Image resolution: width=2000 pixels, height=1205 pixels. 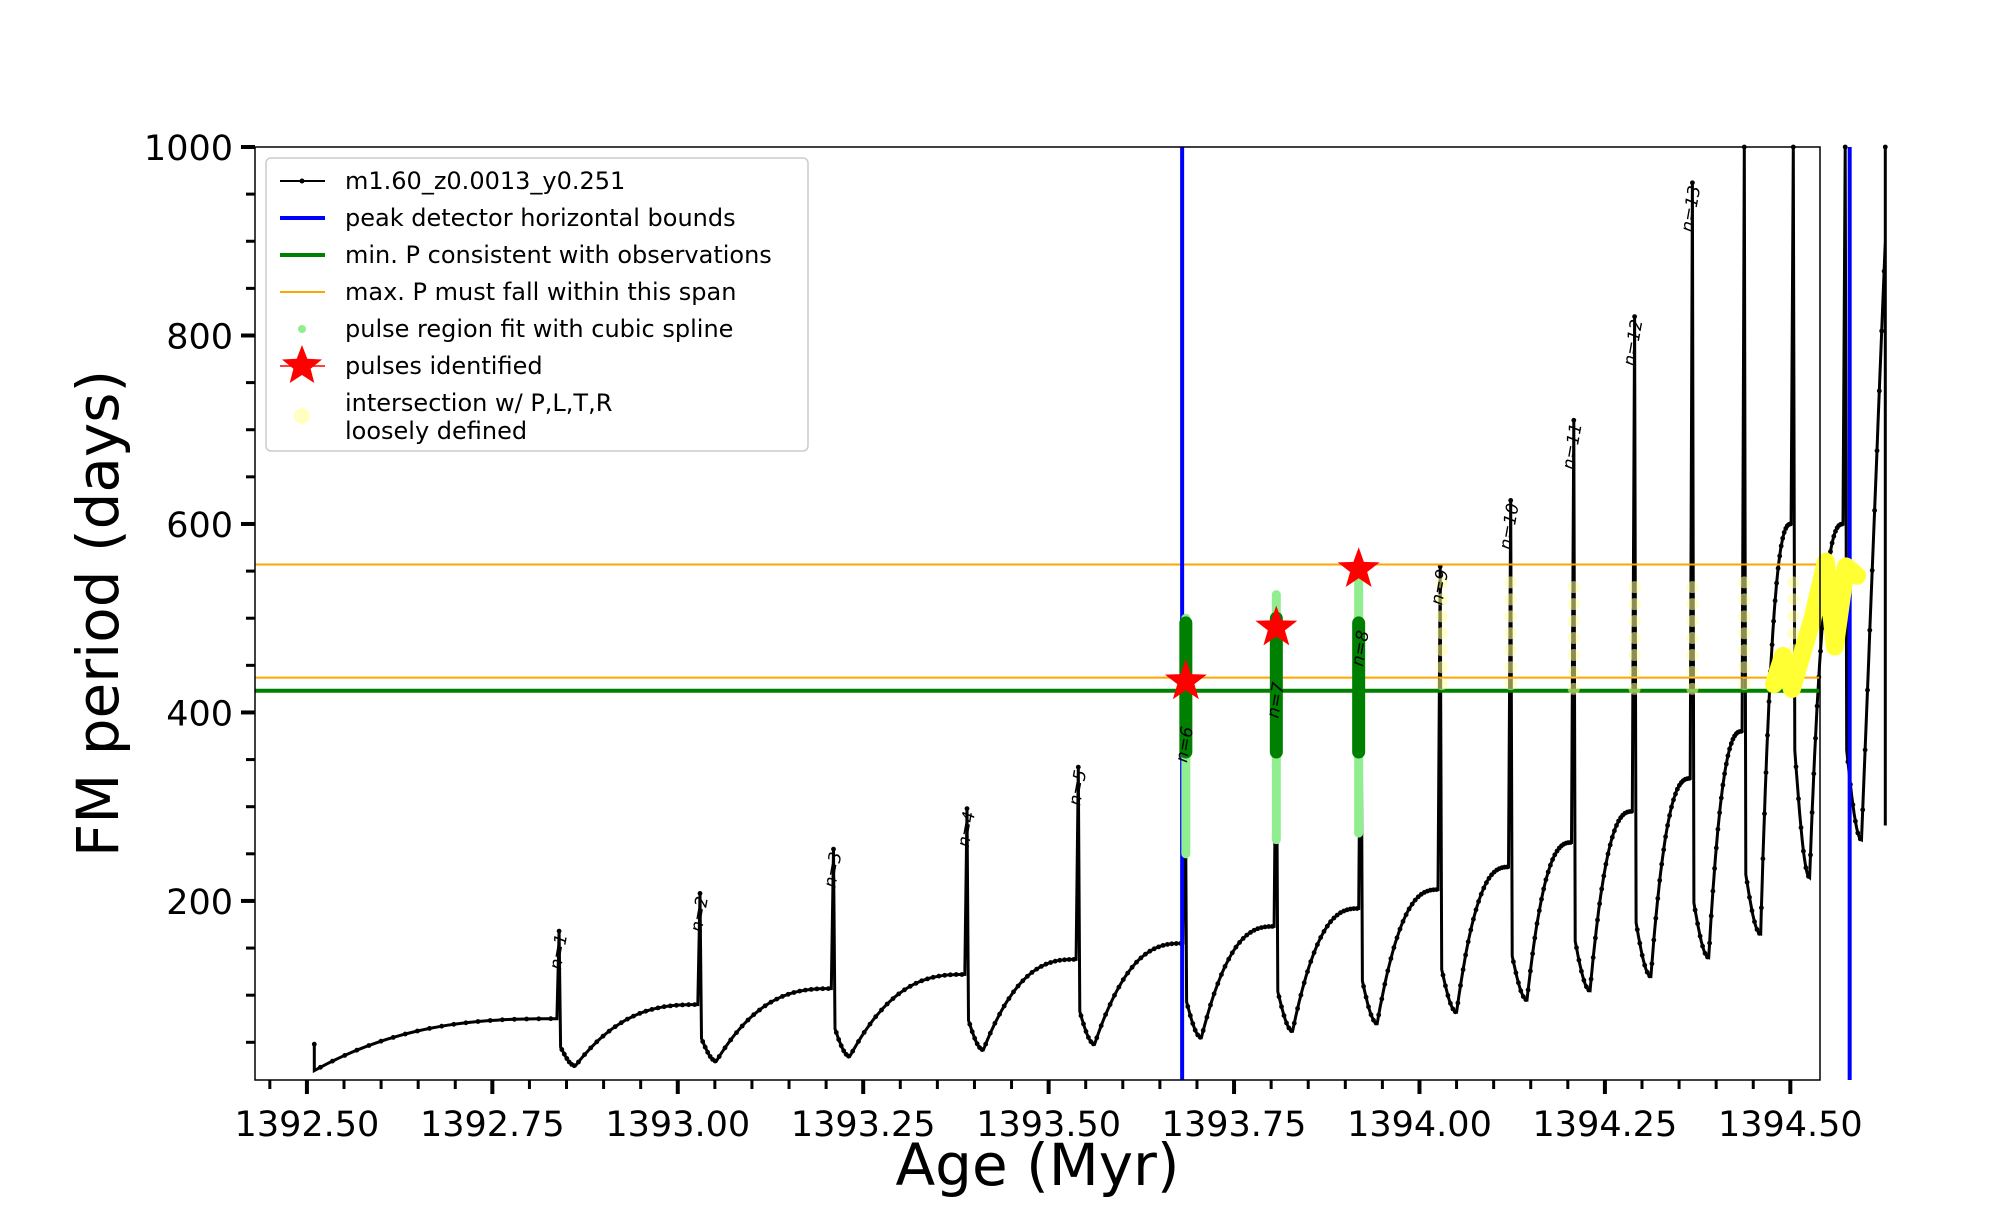 I want to click on legend-handle-dot, so click(x=302, y=329).